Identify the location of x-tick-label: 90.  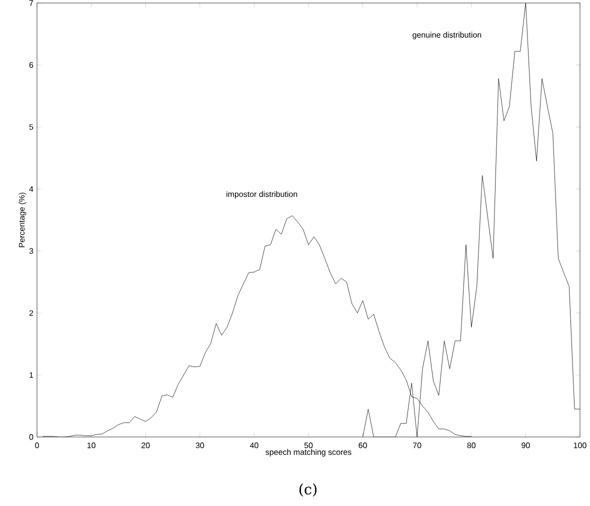
(526, 445).